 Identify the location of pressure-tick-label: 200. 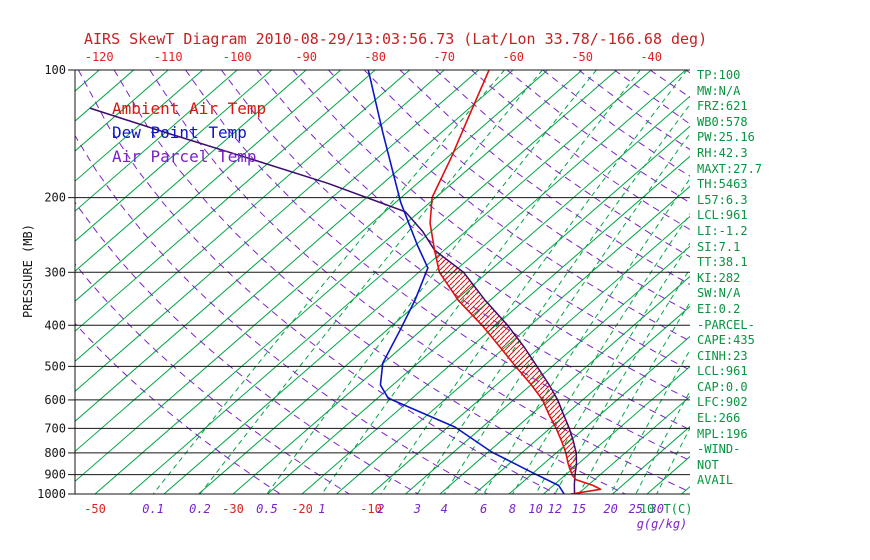
(55, 198).